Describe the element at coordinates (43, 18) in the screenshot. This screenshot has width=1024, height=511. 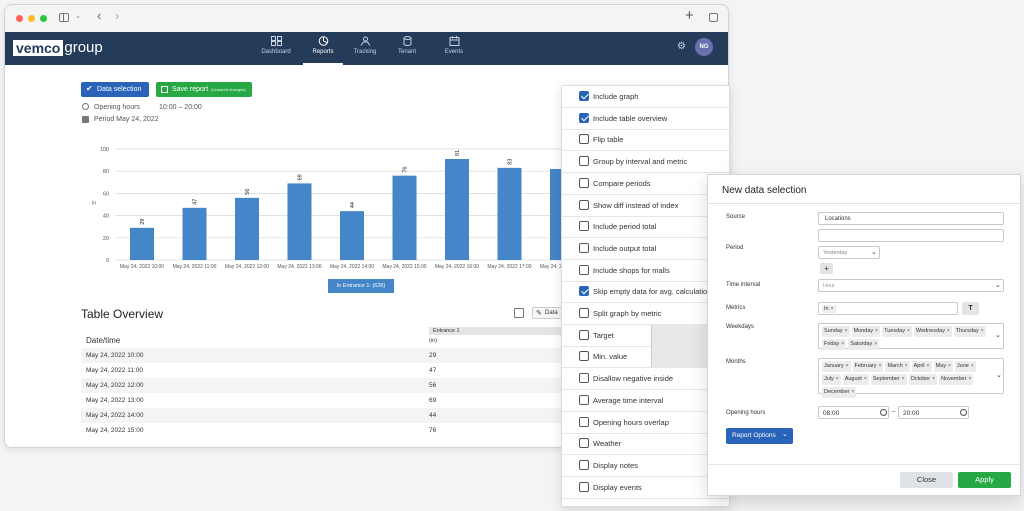
I see `maximize-window-dot` at that location.